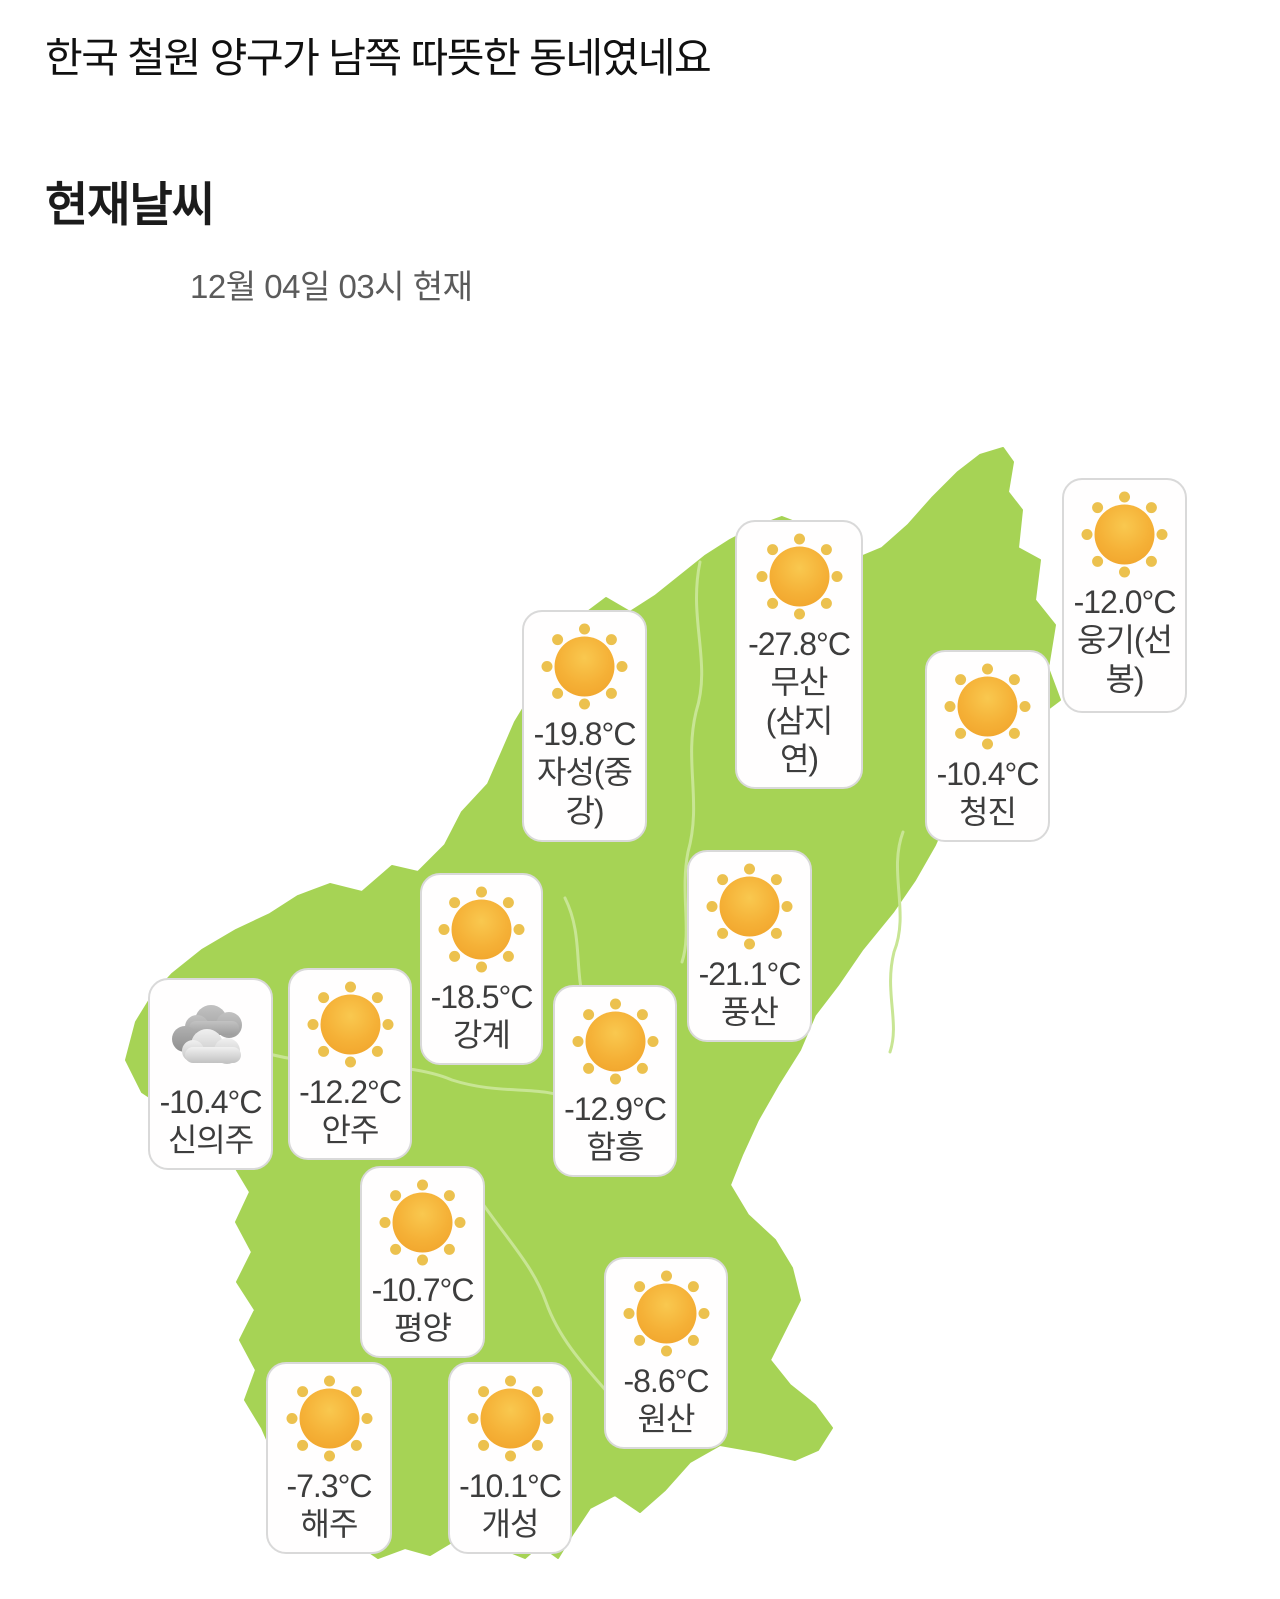  Describe the element at coordinates (423, 1328) in the screenshot. I see `city-name: 평양` at that location.